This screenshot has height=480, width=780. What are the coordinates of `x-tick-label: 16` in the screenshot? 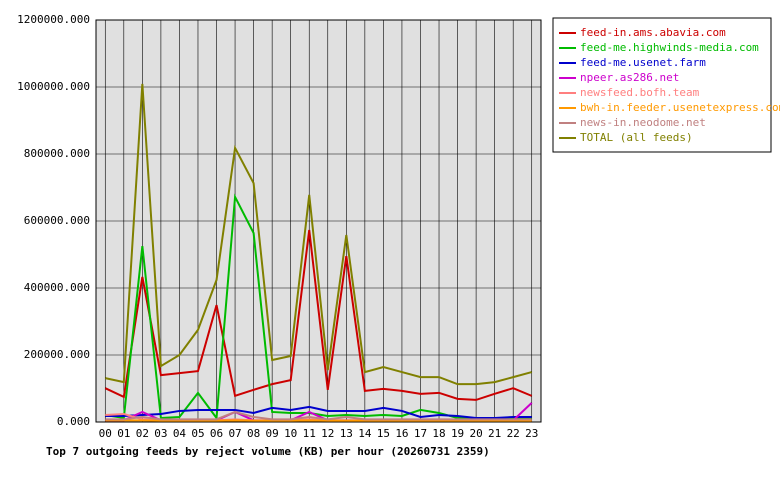 It's located at (401, 433).